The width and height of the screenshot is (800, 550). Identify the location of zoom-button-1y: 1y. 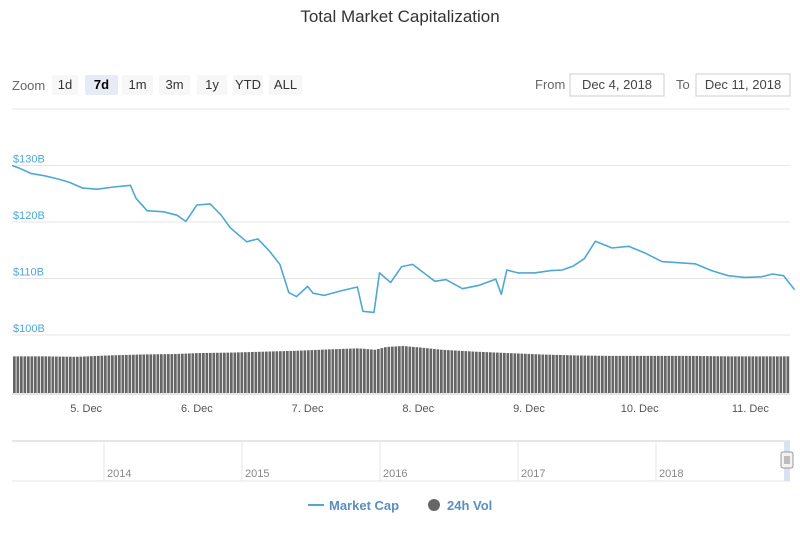
(212, 85).